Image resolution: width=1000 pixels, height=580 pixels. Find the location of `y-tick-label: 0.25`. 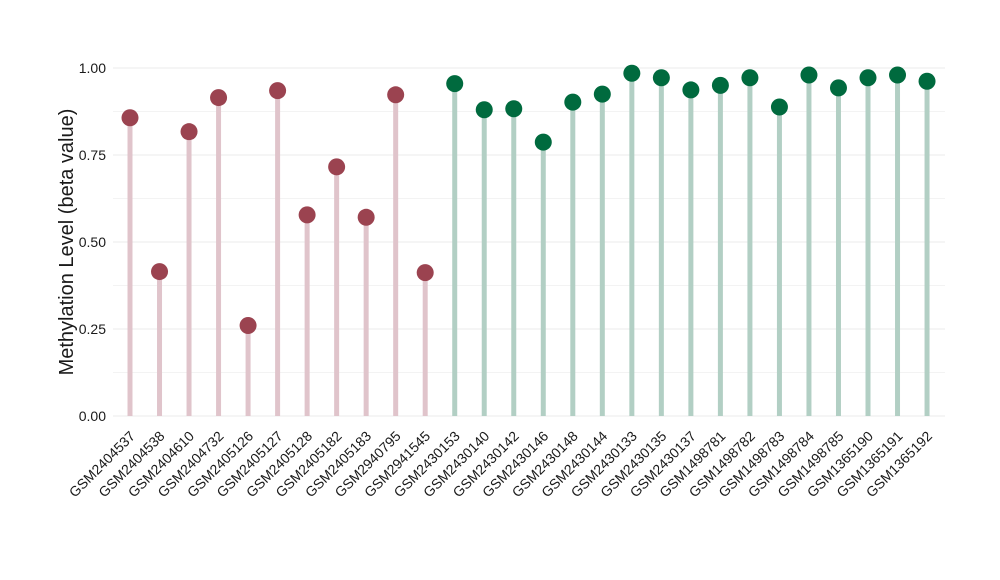

y-tick-label: 0.25 is located at coordinates (92, 329).